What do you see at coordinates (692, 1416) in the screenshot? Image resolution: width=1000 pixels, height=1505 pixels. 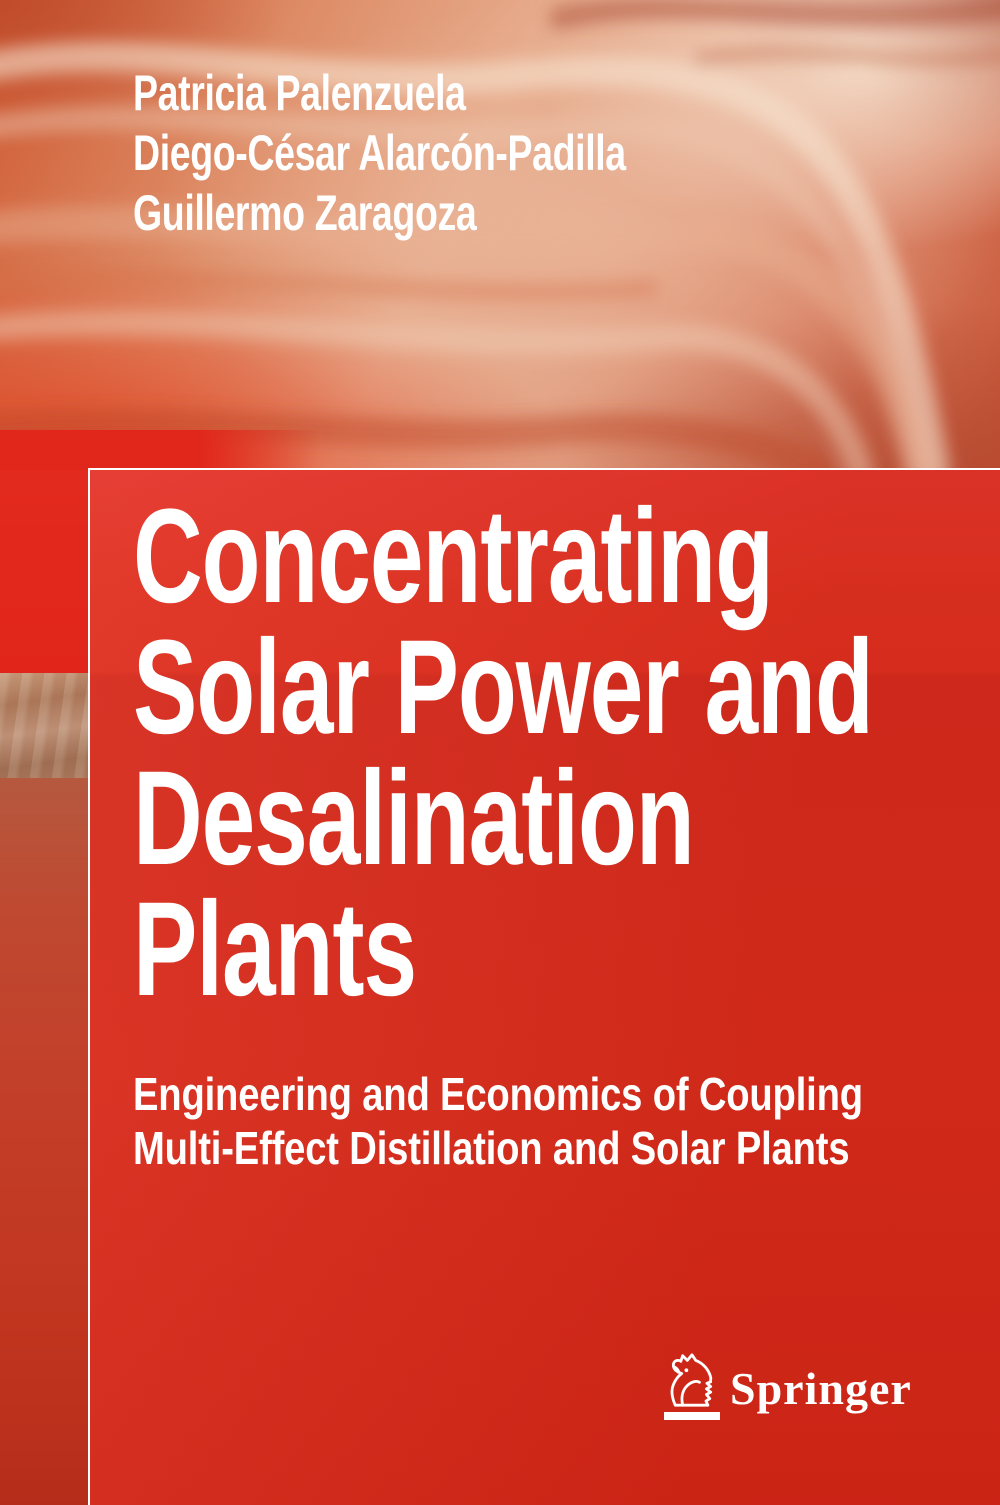 I see `springer-logo-underline` at bounding box center [692, 1416].